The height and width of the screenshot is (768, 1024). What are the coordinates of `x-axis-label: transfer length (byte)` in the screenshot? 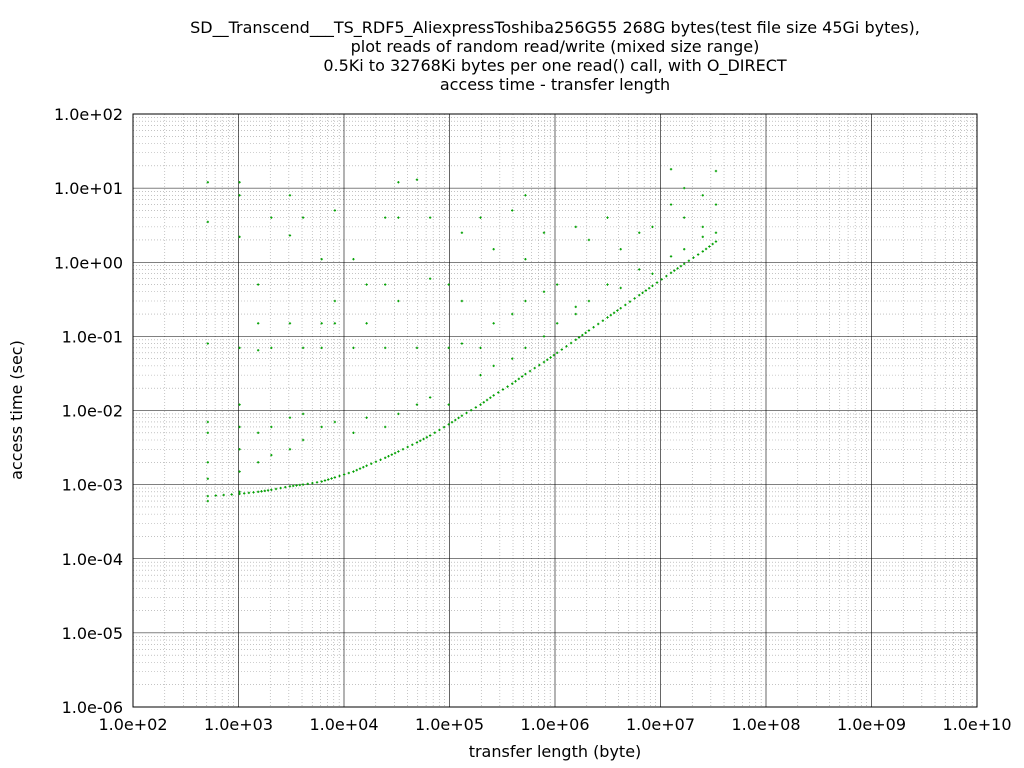 It's located at (555, 751).